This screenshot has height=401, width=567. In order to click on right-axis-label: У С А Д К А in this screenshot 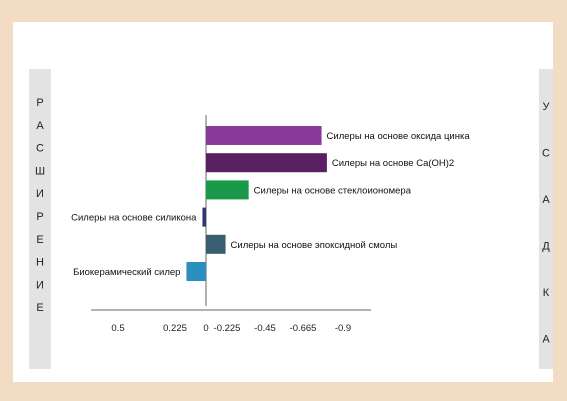, I will do `click(546, 223)`.